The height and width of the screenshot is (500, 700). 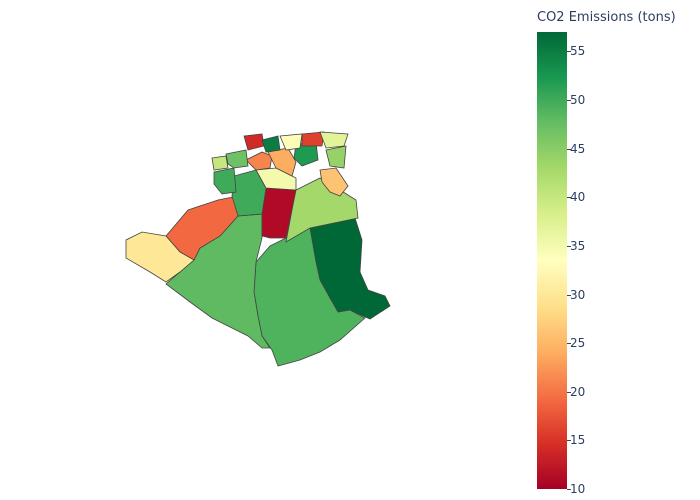 What do you see at coordinates (578, 489) in the screenshot?
I see `colorbar-tick-label: 10` at bounding box center [578, 489].